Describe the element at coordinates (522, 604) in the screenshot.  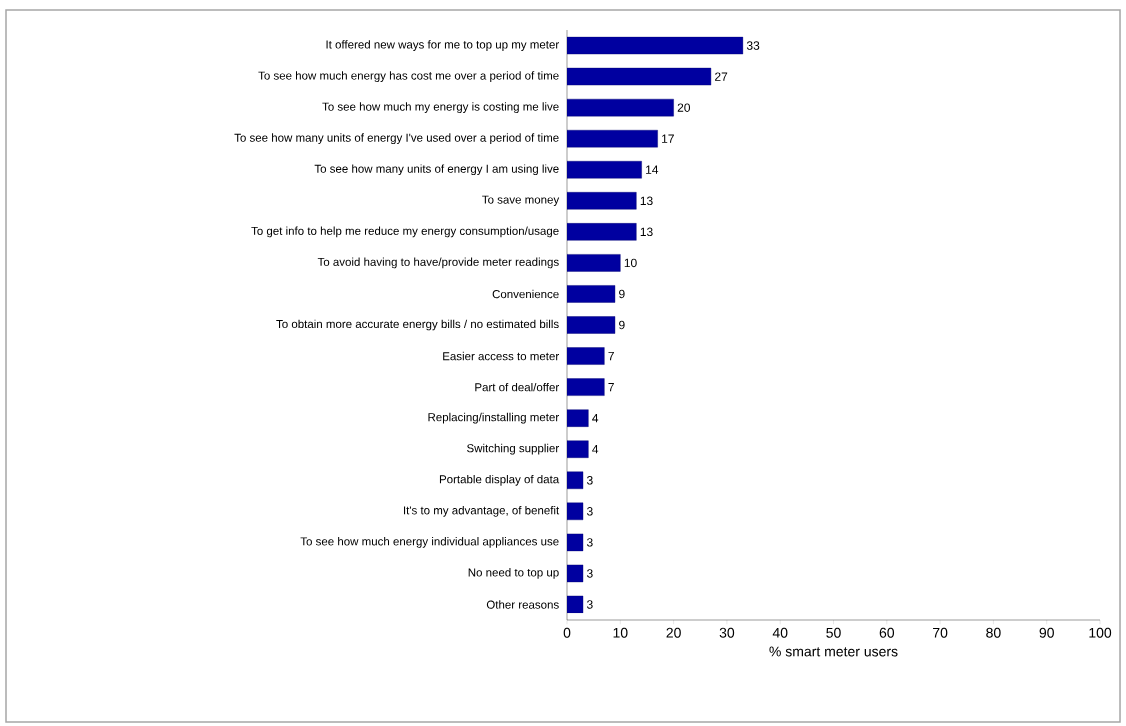
I see `y-tick-label: Other reasons` at that location.